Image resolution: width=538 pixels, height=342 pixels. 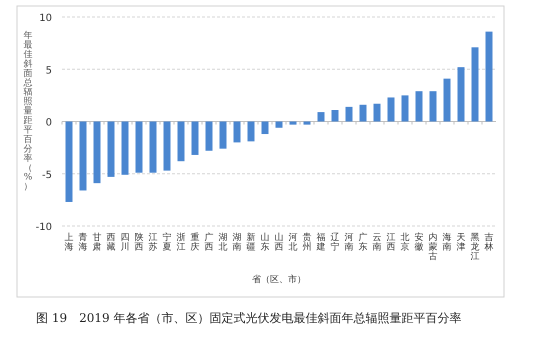 What do you see at coordinates (447, 242) in the screenshot?
I see `x-tick-label: 海南` at bounding box center [447, 242].